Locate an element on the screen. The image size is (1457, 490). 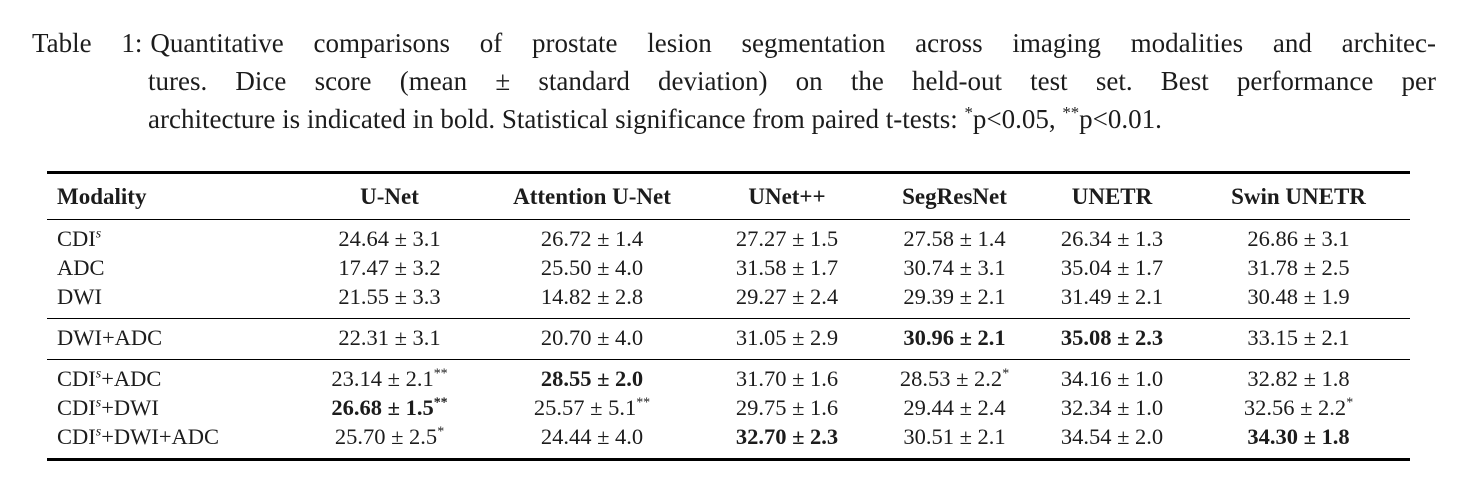
dice-value: 21.55 ± 3.3 is located at coordinates (389, 296).